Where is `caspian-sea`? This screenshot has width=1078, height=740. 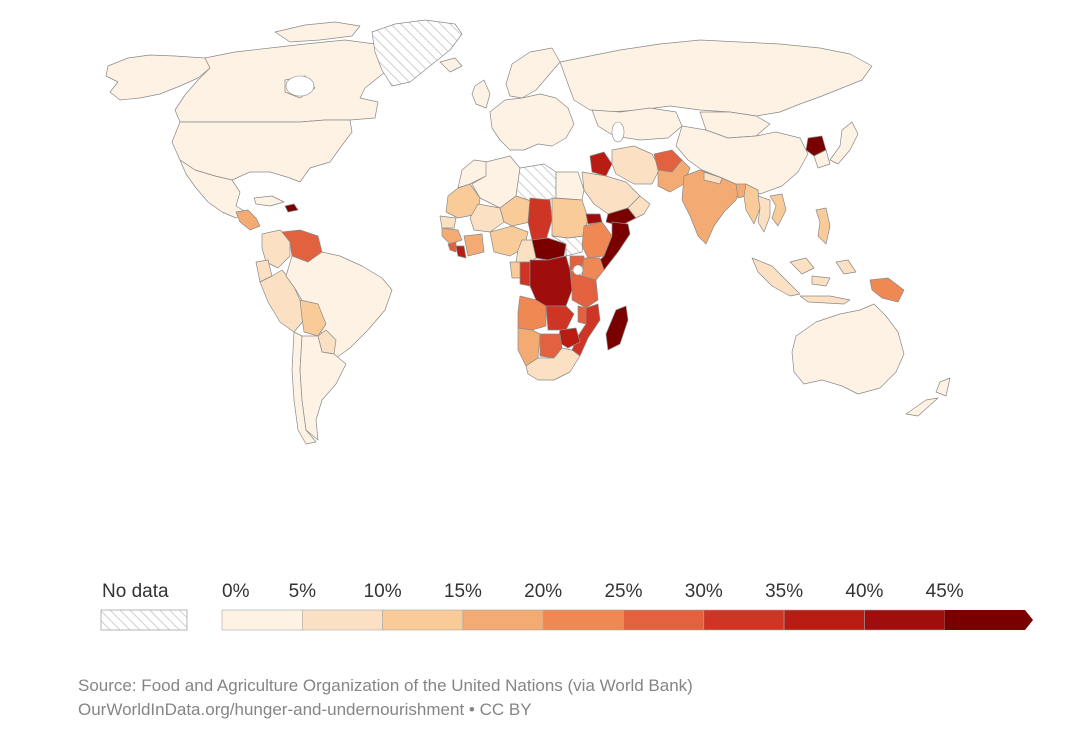
caspian-sea is located at coordinates (618, 132).